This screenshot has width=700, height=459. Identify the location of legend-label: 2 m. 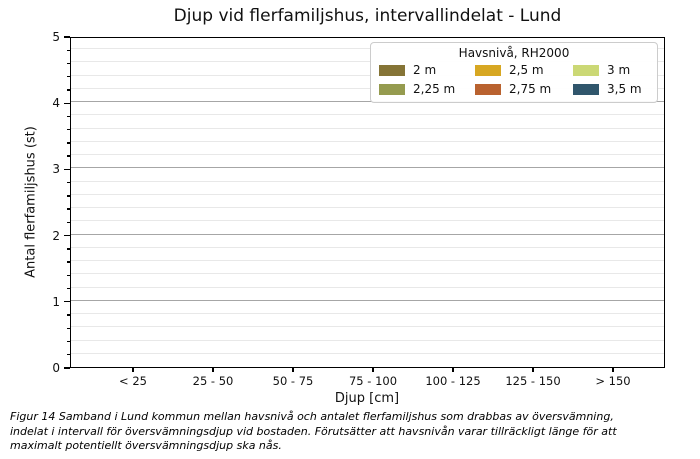
(425, 70).